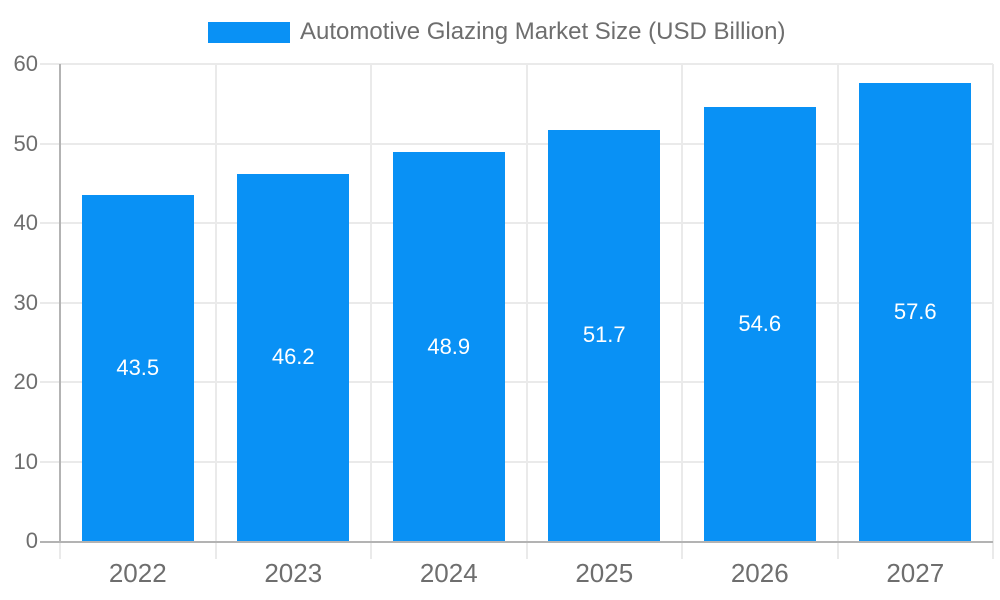  What do you see at coordinates (516, 542) in the screenshot?
I see `x-axis-line` at bounding box center [516, 542].